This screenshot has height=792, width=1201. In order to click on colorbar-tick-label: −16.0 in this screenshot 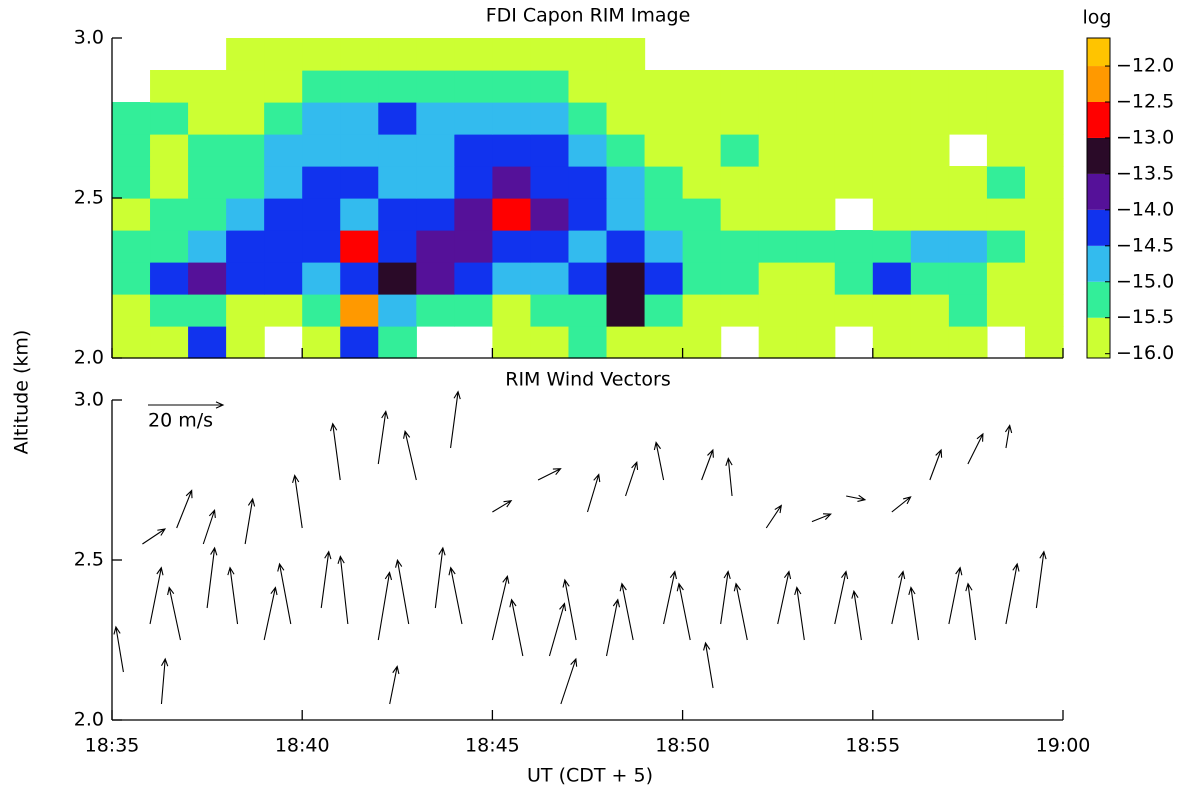, I will do `click(1145, 353)`.